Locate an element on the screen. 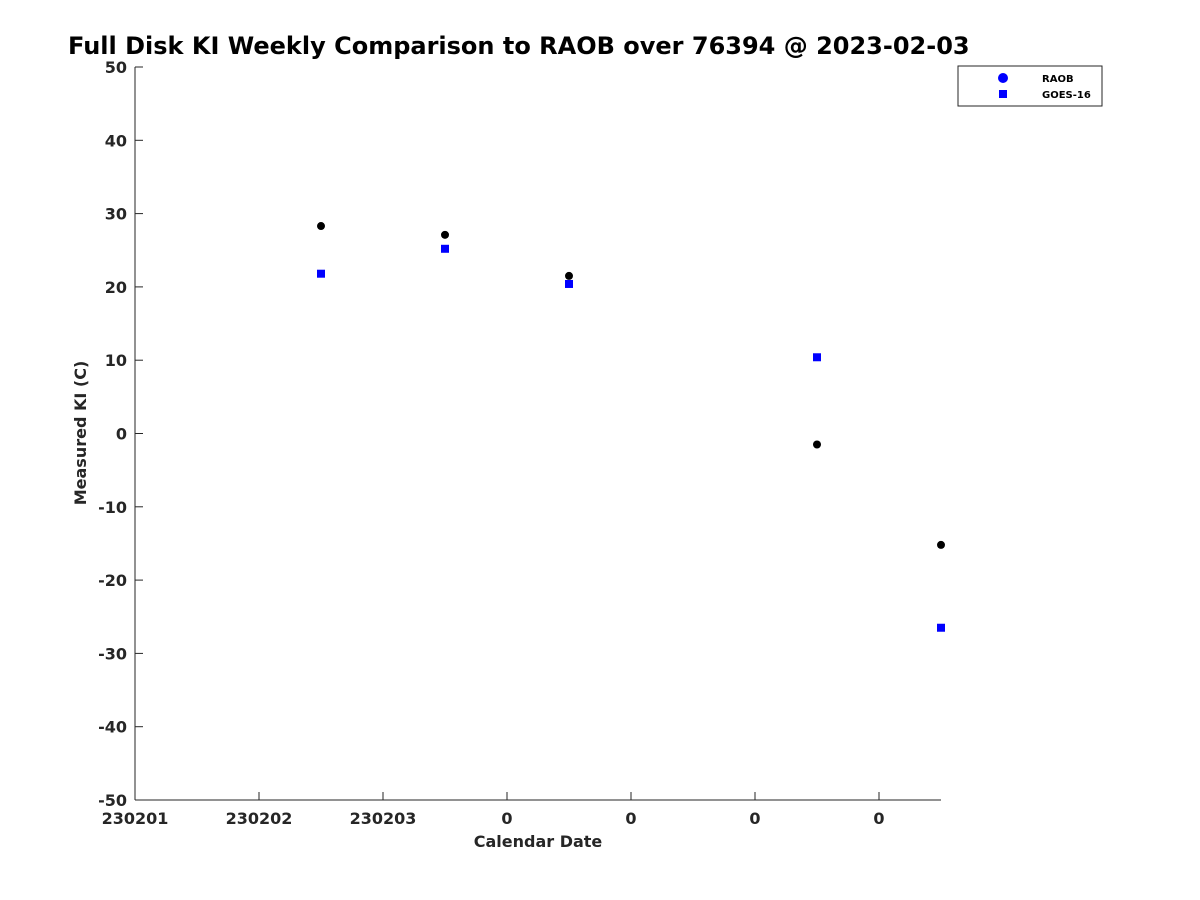 This screenshot has width=1200, height=900. y-tick-label: -20 is located at coordinates (112, 580).